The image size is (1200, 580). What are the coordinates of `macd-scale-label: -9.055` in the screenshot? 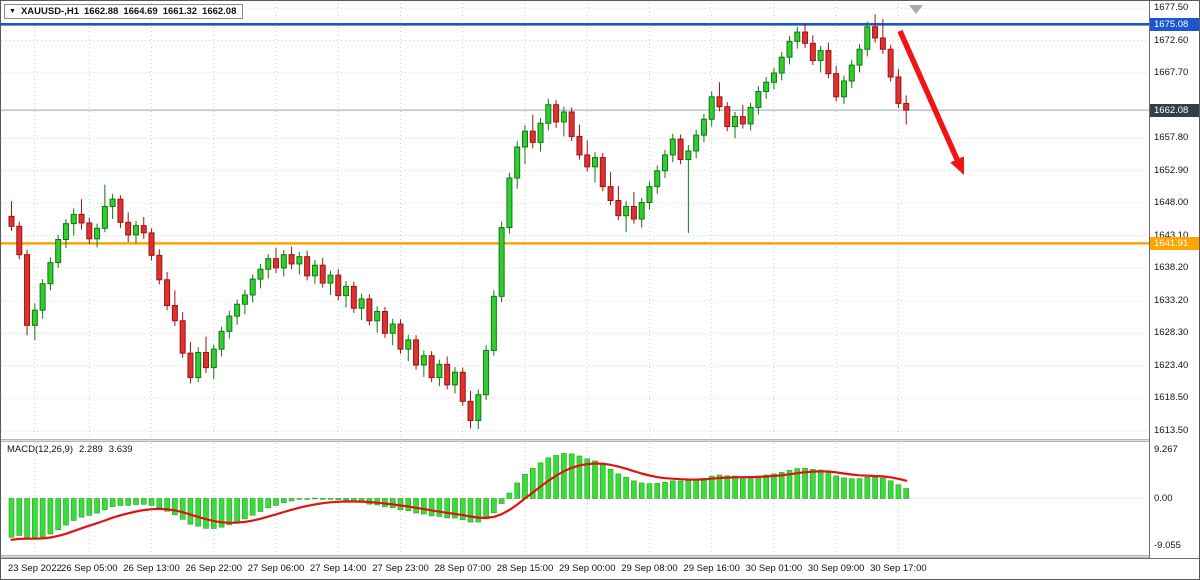 It's located at (1167, 545).